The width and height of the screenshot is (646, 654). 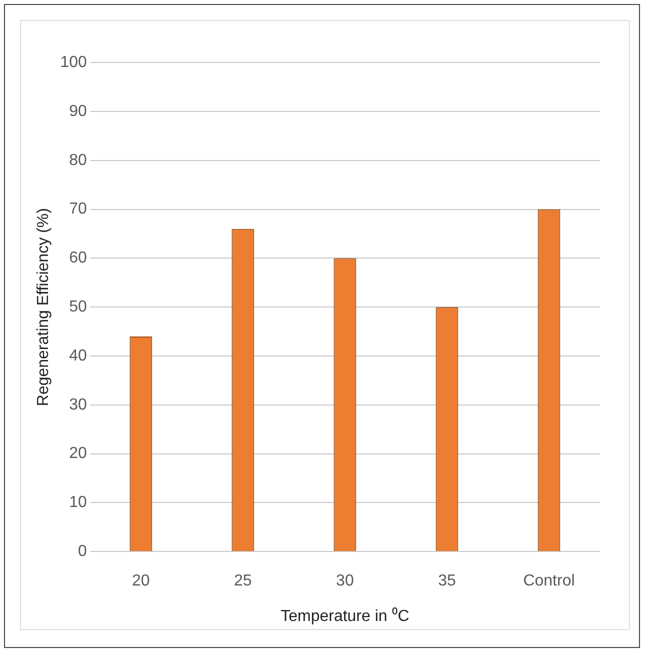 I want to click on x-tick-label: 35, so click(x=447, y=581).